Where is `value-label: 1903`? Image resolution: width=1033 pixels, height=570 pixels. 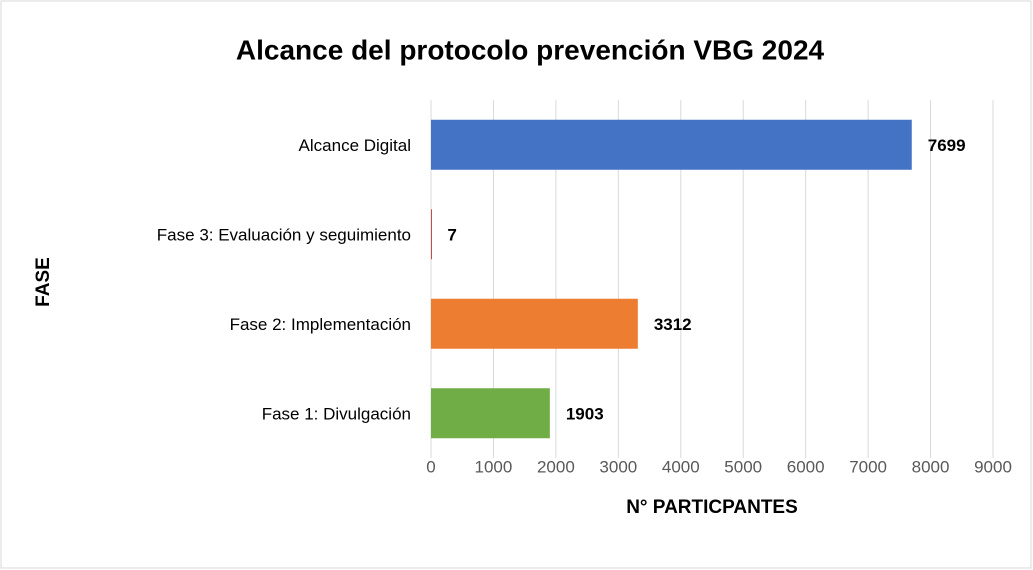
value-label: 1903 is located at coordinates (585, 414).